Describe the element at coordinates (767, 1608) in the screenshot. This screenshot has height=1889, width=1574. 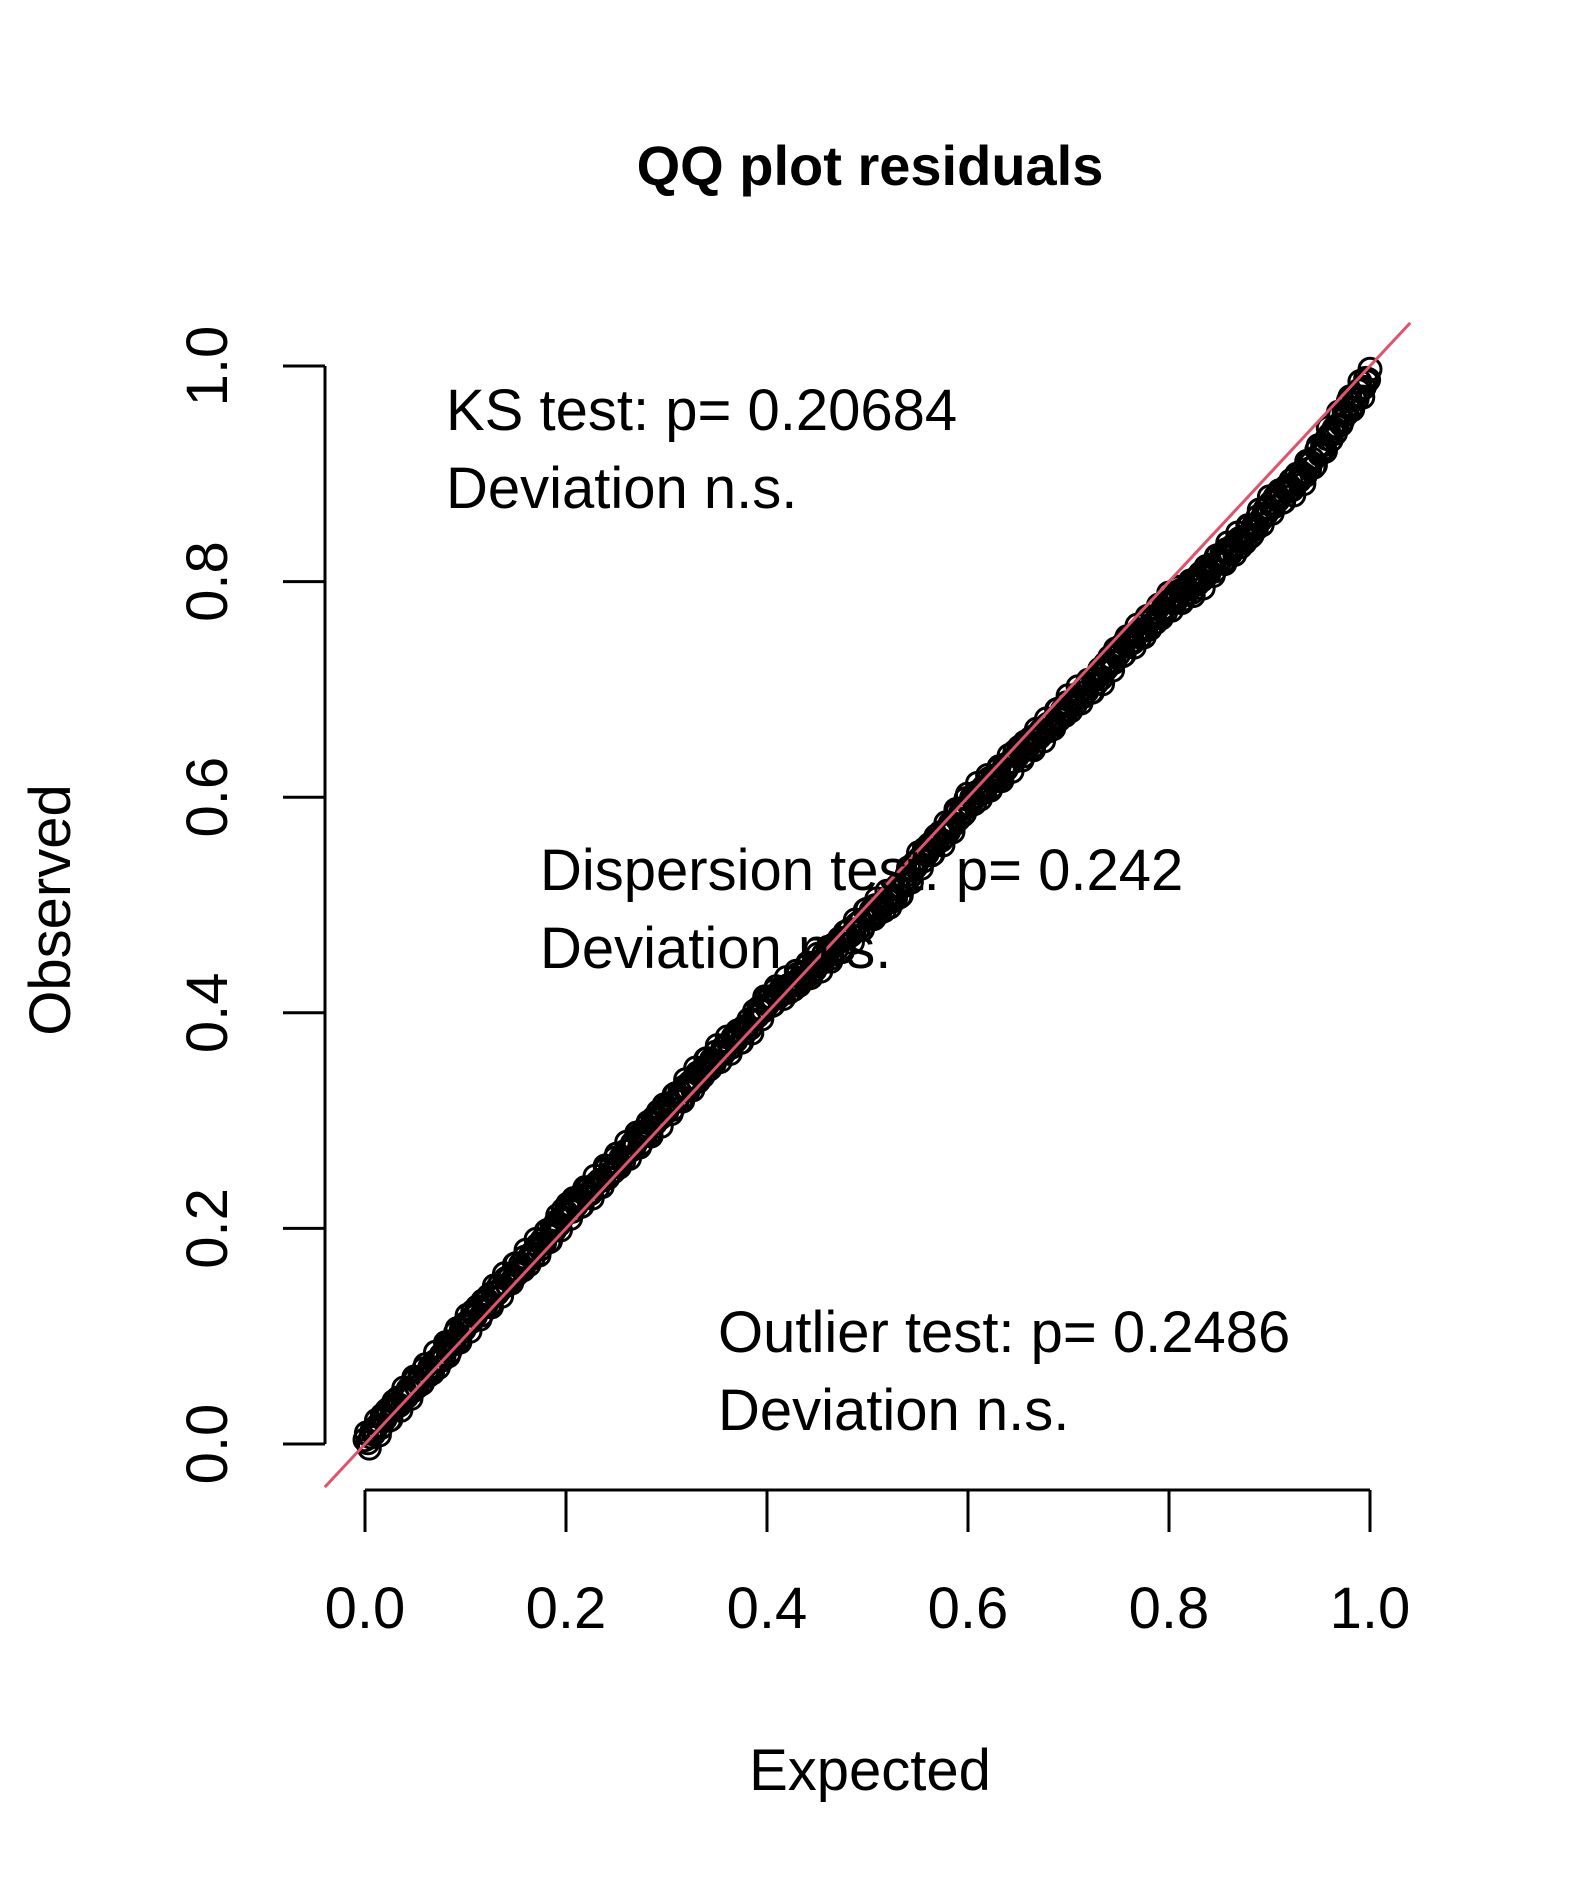
I see `x-tick-label: 0.4` at that location.